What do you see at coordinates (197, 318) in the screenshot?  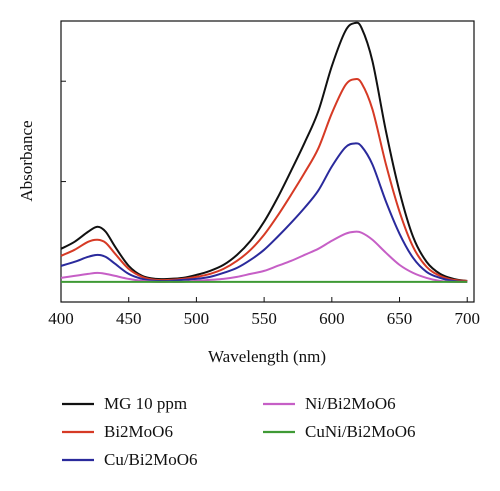 I see `x-tick-label: 500` at bounding box center [197, 318].